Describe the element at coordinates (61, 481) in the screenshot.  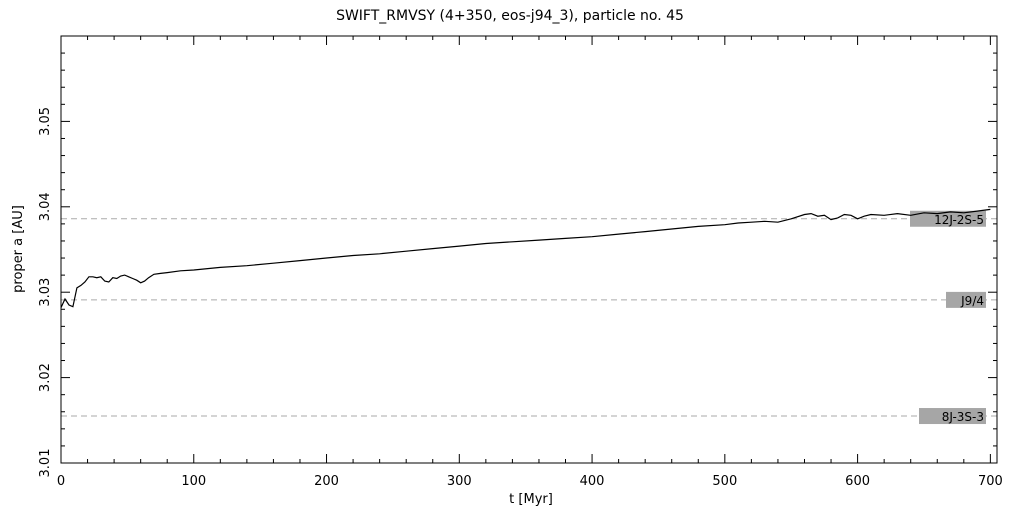
I see `x-tick-label: 0` at that location.